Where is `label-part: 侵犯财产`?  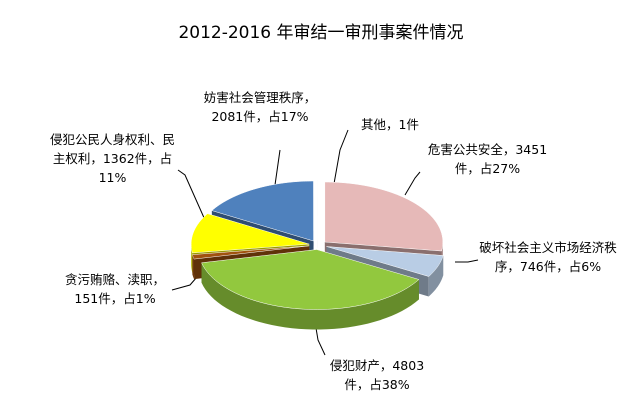
label-part: 侵犯财产 is located at coordinates (354, 365).